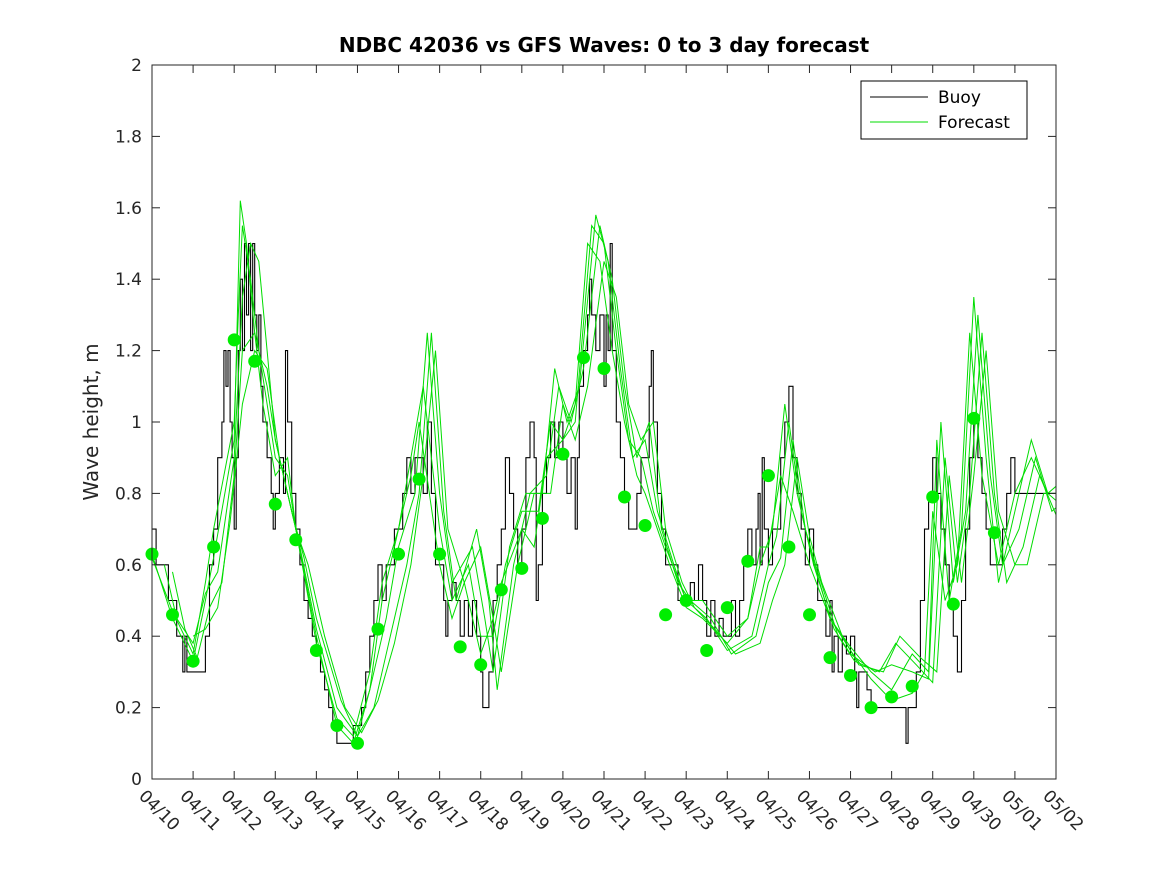 This screenshot has width=1167, height=875. Describe the element at coordinates (610, 810) in the screenshot. I see `x-tick-label: 04/21` at that location.